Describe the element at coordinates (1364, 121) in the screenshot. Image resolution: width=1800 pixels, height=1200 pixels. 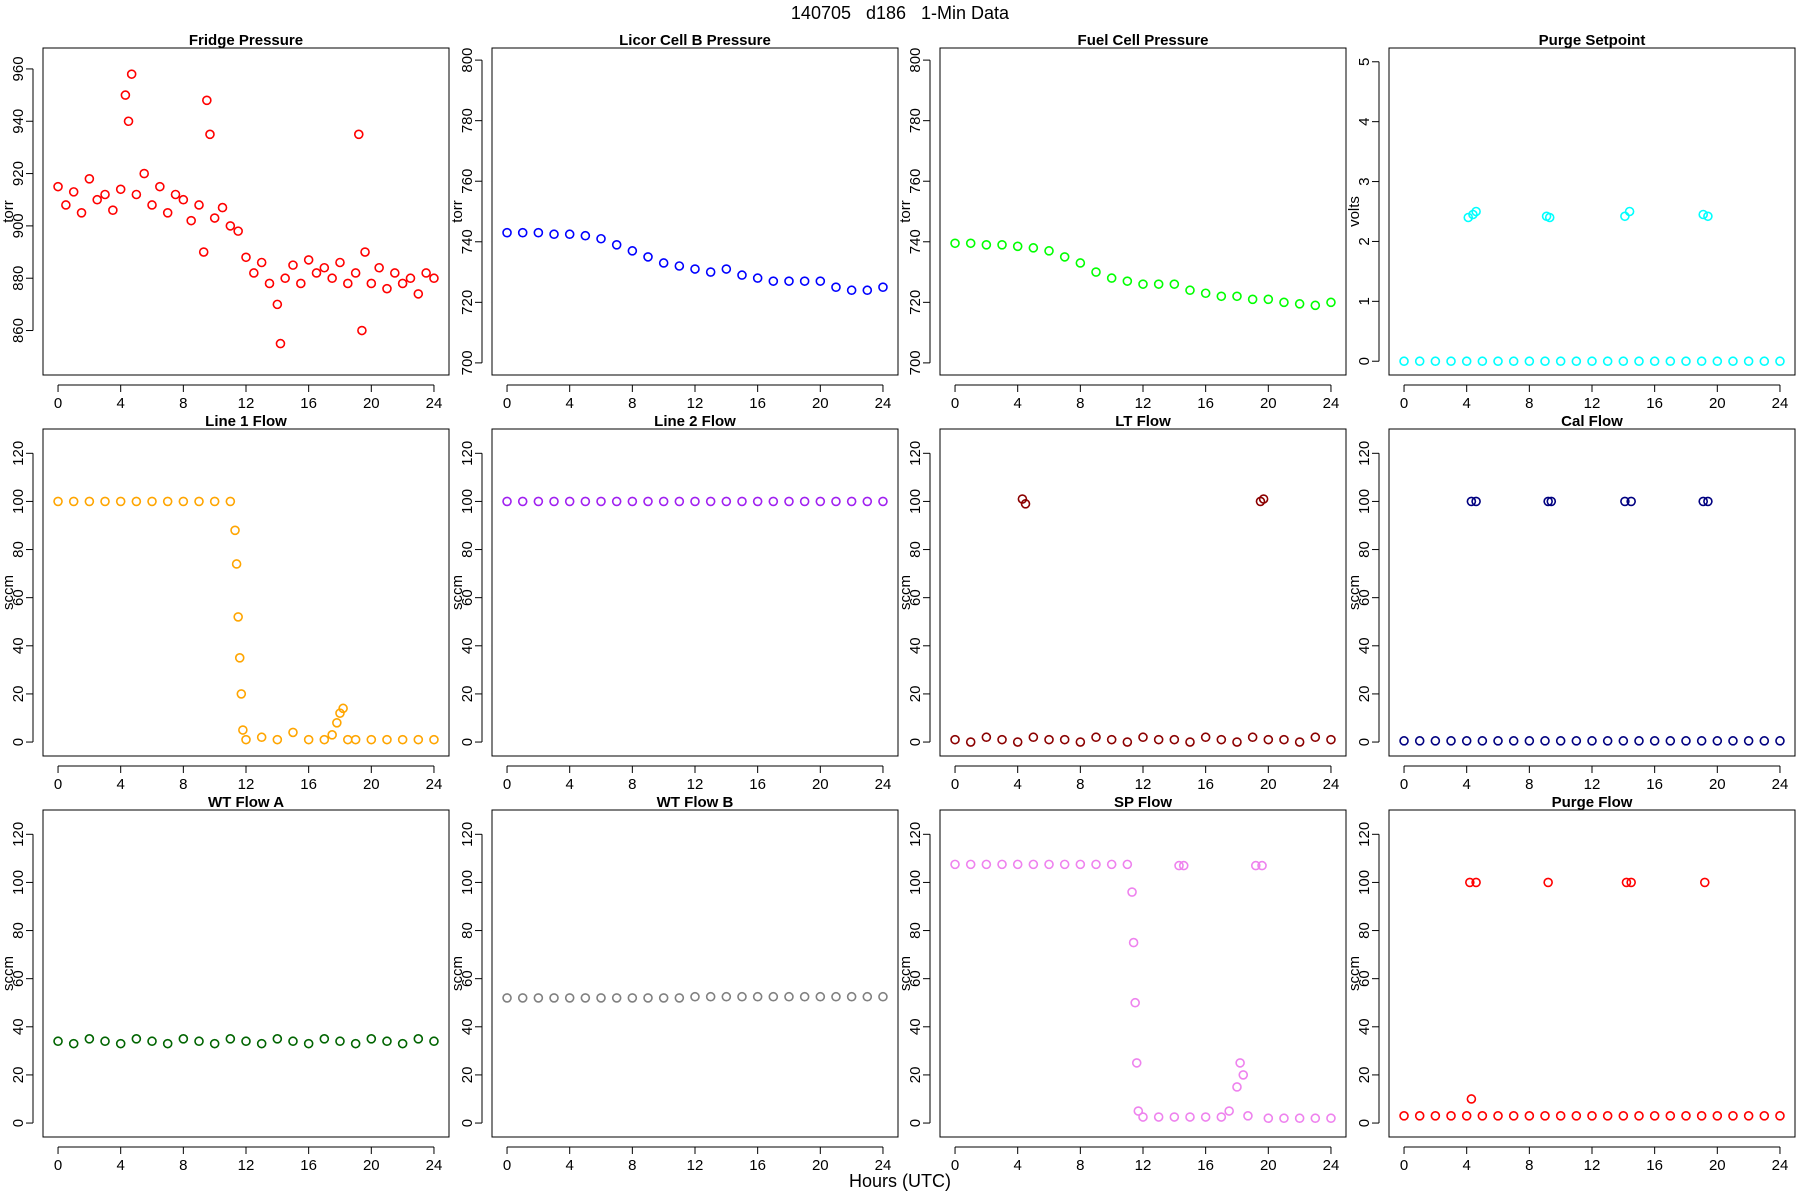
I see `y-tick-label: 4` at that location.